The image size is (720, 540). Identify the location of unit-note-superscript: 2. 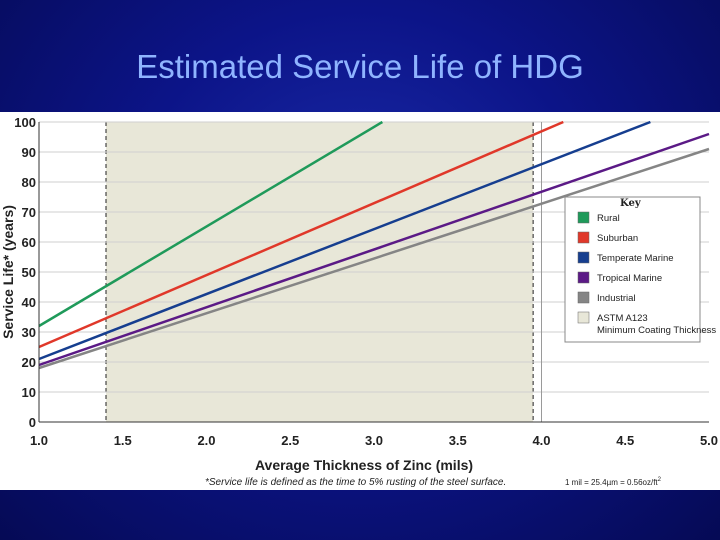
(660, 480).